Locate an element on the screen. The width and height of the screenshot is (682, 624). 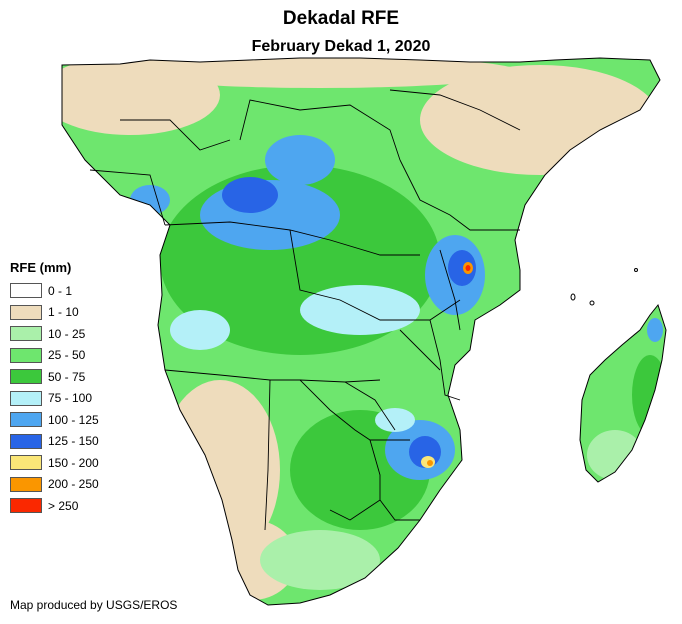
legend-item: 10 - 25 is located at coordinates (54, 334).